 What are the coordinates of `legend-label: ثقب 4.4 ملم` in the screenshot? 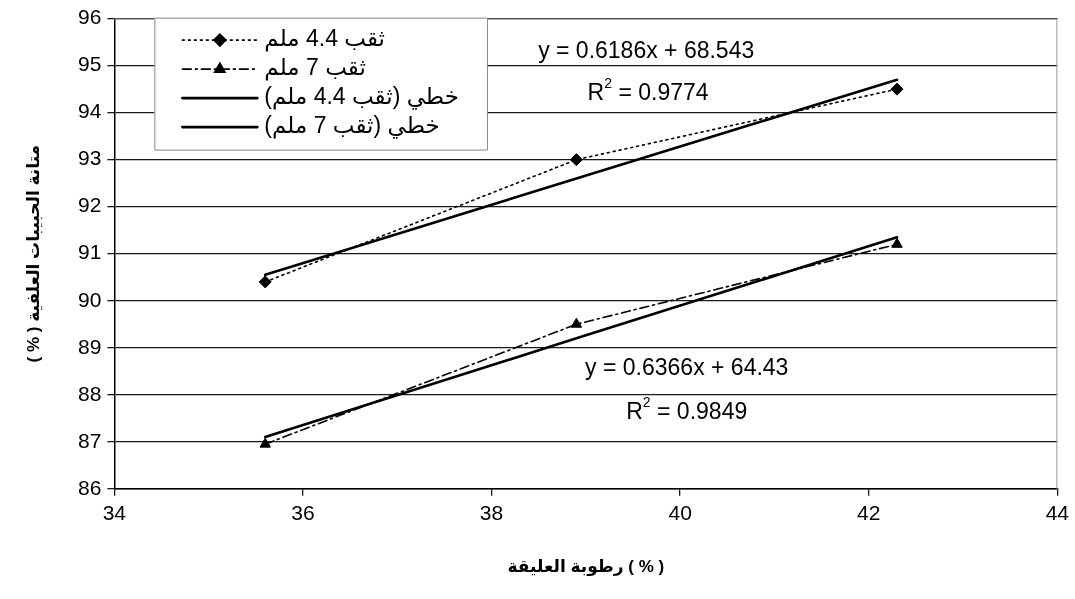 It's located at (324, 39).